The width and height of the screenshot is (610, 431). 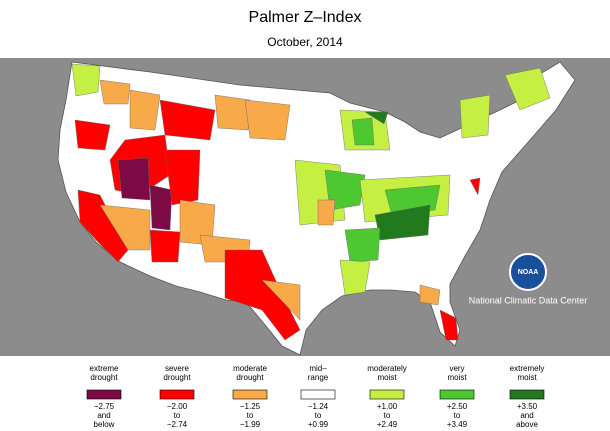 What do you see at coordinates (305, 17) in the screenshot?
I see `title: Palmer Z–Index` at bounding box center [305, 17].